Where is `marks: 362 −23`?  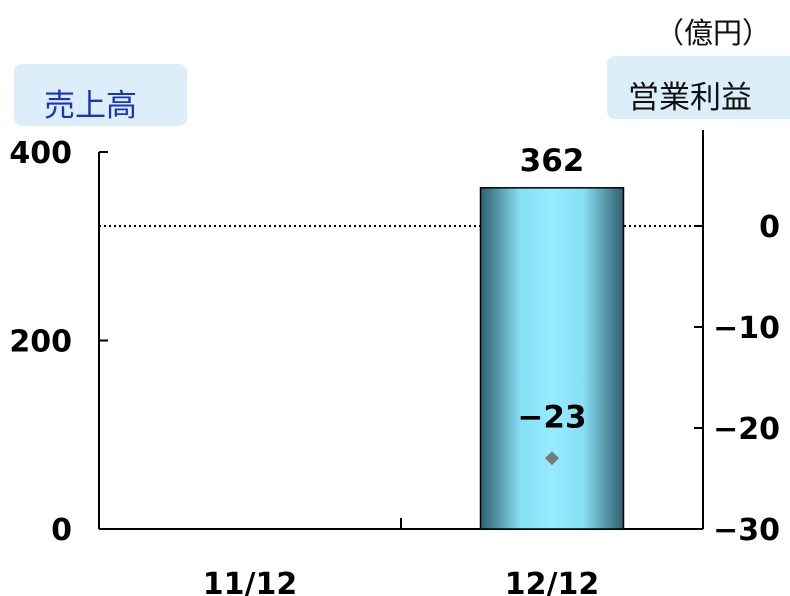
marks: 362 −23 is located at coordinates (552, 336).